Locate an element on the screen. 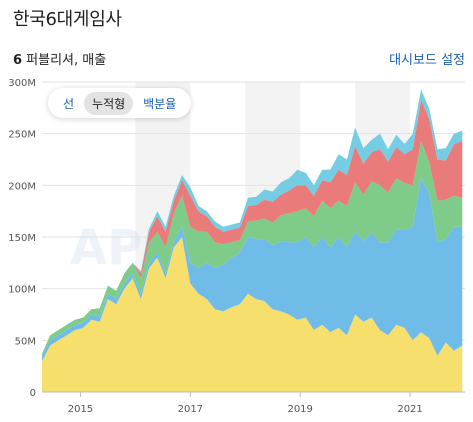 The width and height of the screenshot is (473, 422). y-tick-label-3: 150M is located at coordinates (22, 238).